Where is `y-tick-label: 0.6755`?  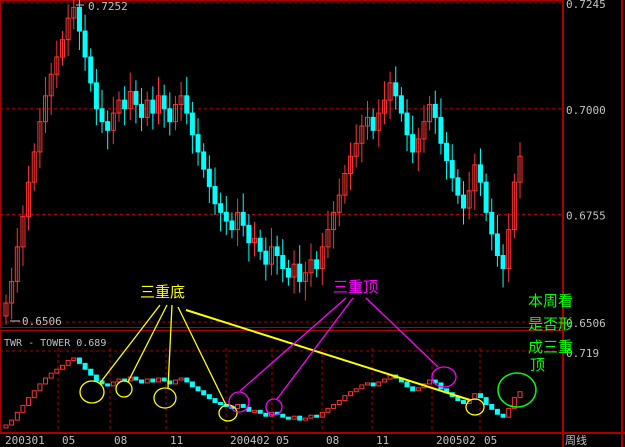 y-tick-label: 0.6755 is located at coordinates (586, 216).